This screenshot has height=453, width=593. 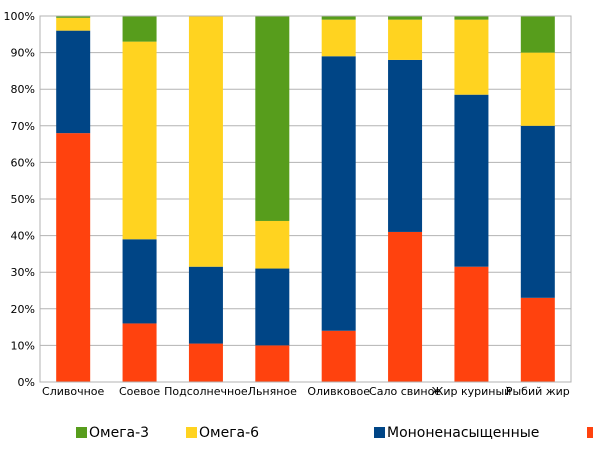 What do you see at coordinates (119, 433) in the screenshot?
I see `legend-label: Омега-3` at bounding box center [119, 433].